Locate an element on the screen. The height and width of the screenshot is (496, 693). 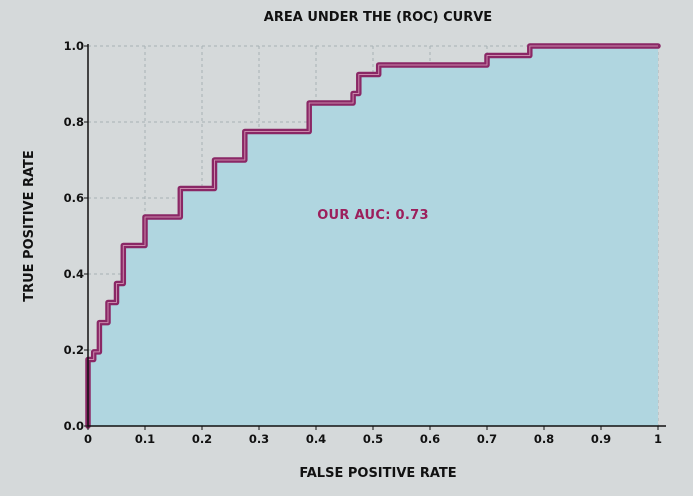
x-tick-label: 0.5 is located at coordinates (373, 439).